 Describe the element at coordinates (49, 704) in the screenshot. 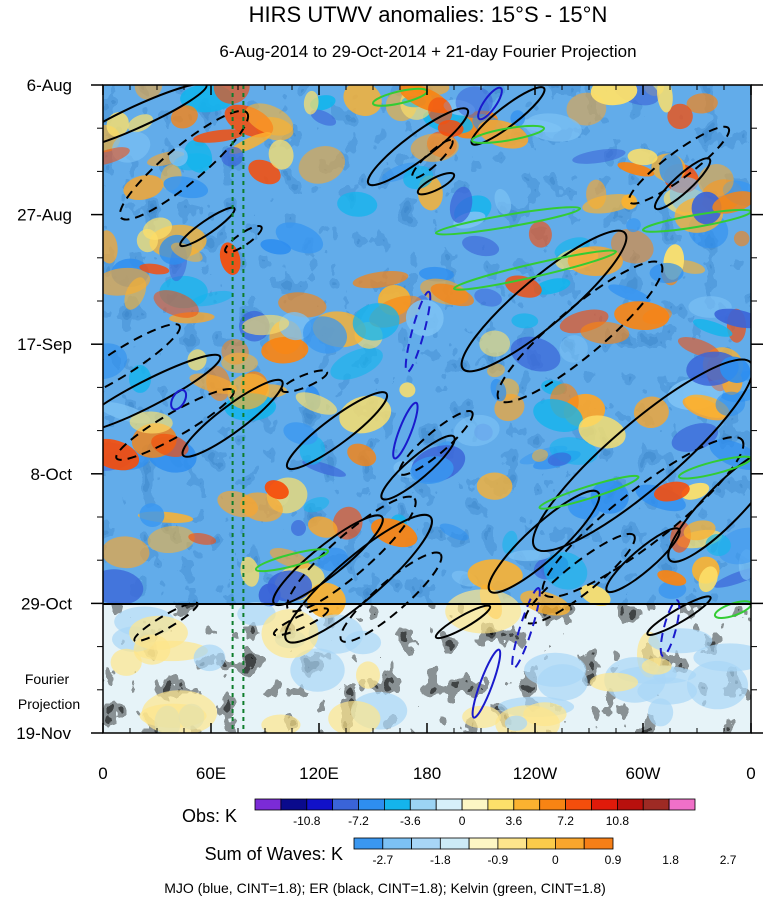

I see `projection-label-line2: Projection` at that location.